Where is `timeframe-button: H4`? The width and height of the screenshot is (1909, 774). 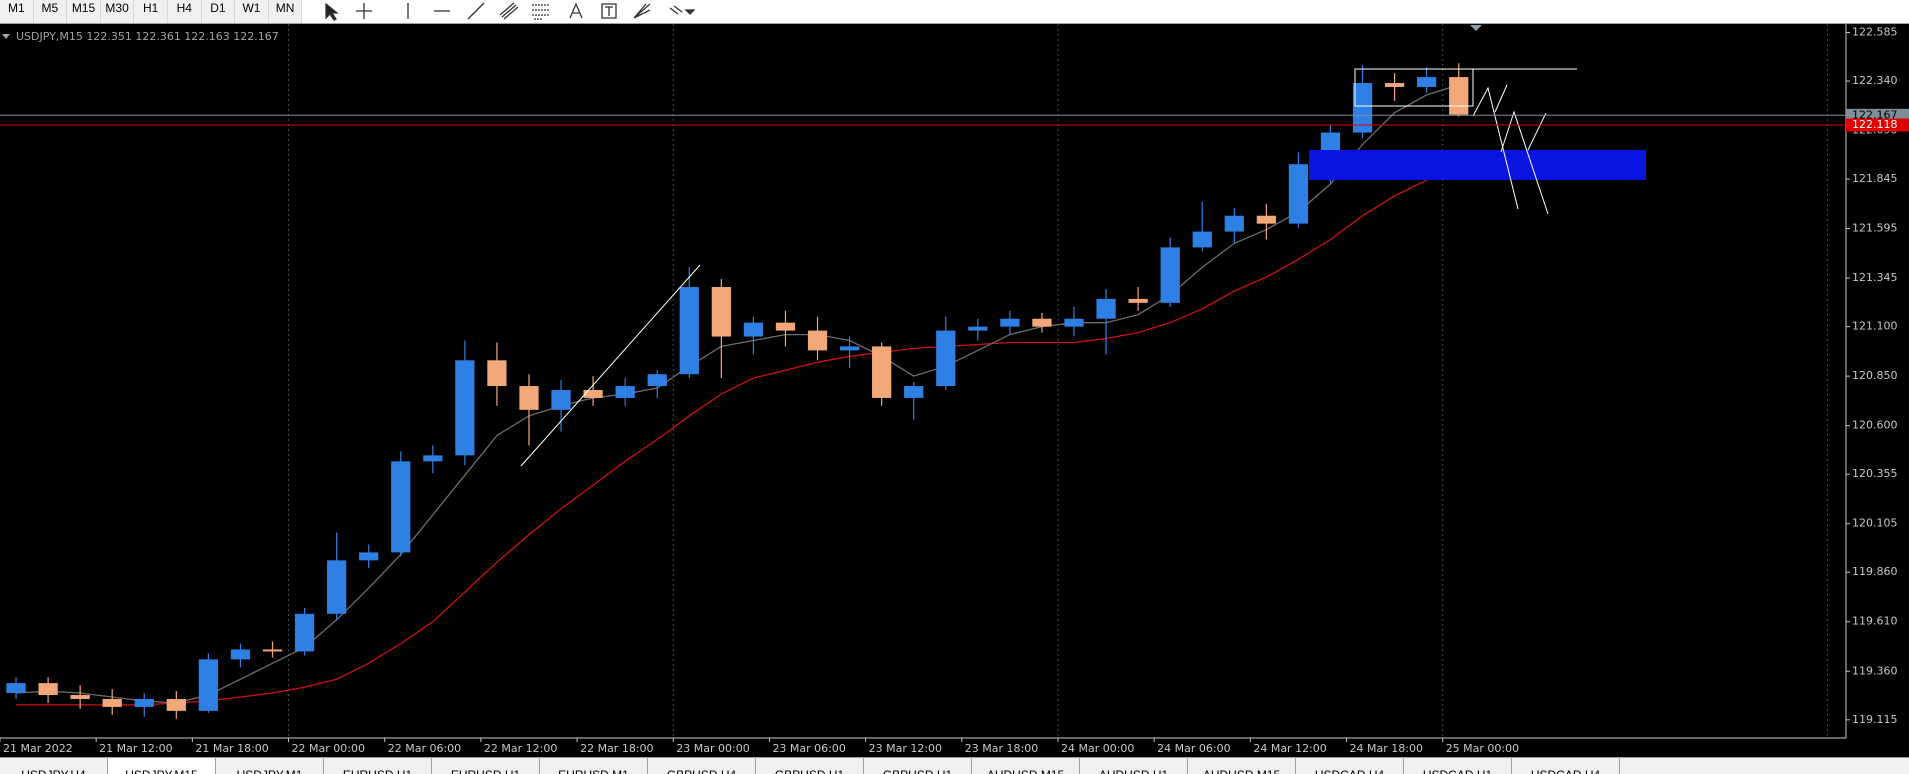
timeframe-button: H4 is located at coordinates (185, 11).